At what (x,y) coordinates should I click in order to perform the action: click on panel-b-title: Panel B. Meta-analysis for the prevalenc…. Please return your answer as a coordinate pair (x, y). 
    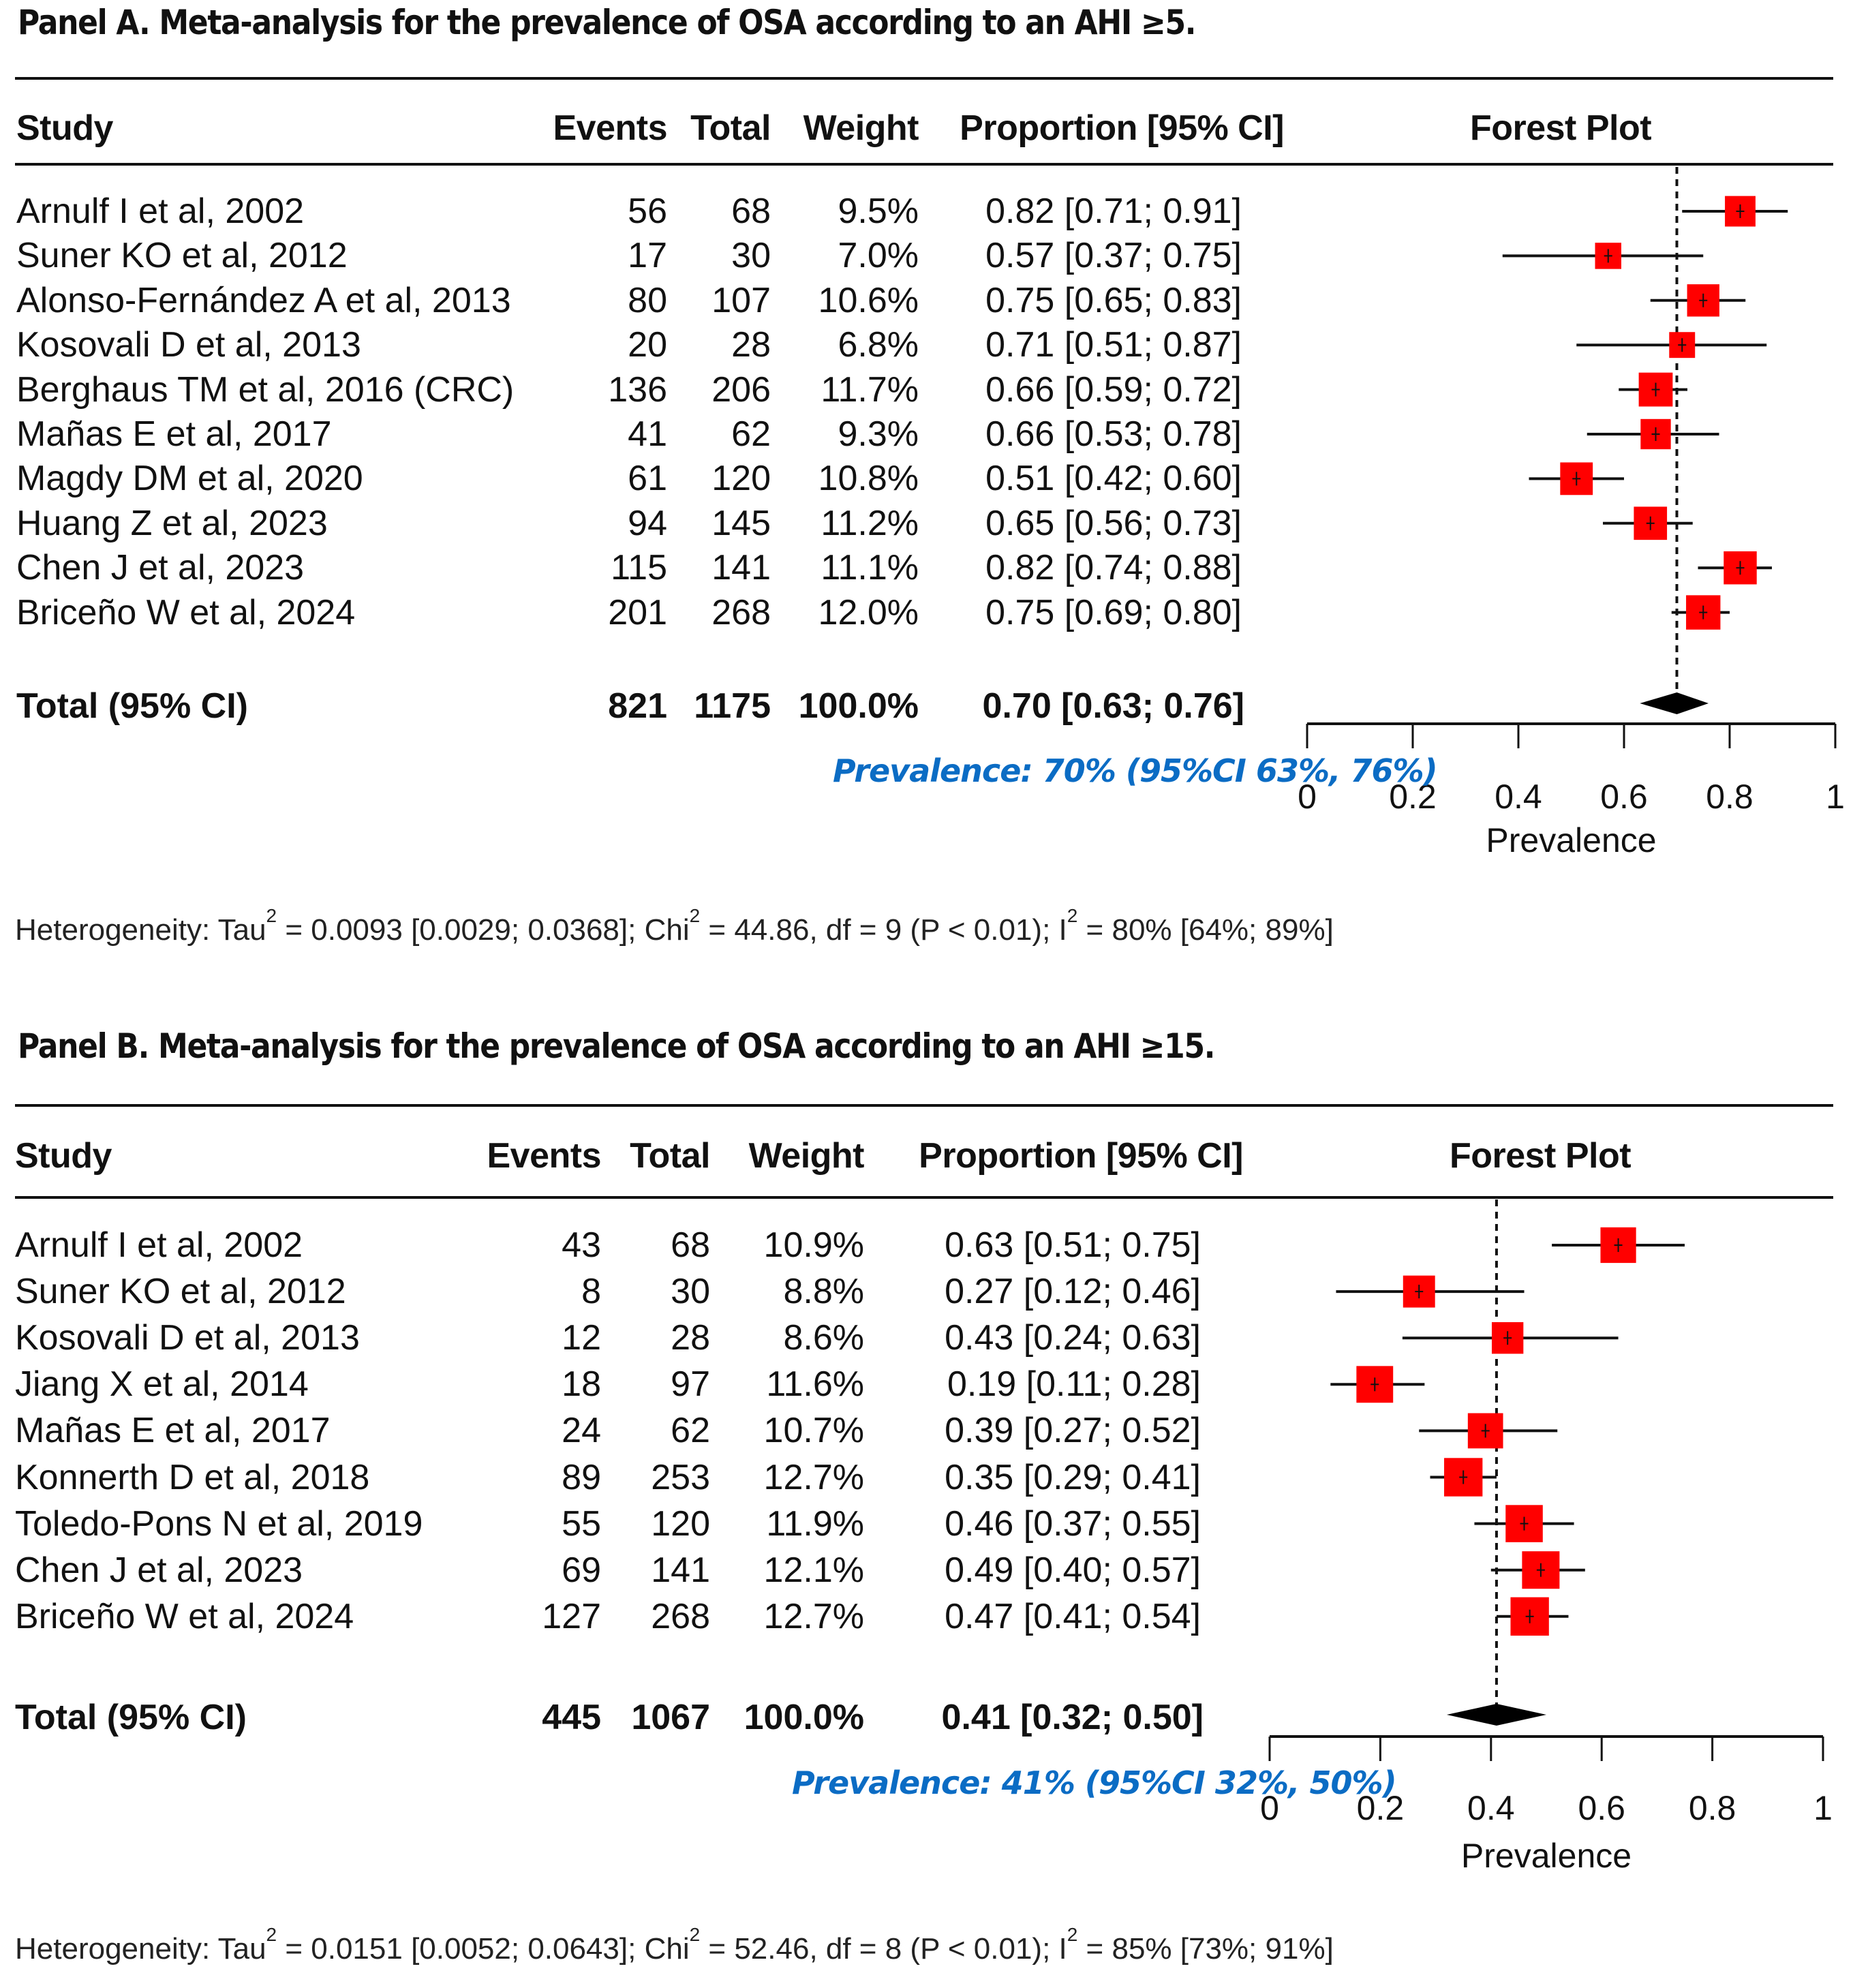
    Looking at the image, I should click on (617, 1046).